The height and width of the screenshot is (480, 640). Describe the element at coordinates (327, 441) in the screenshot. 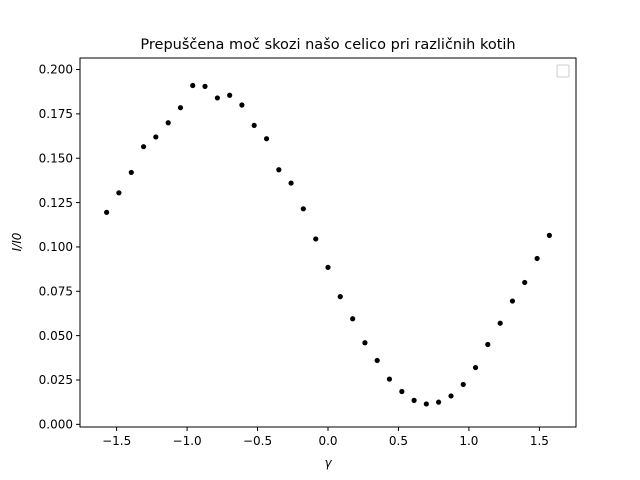

I see `x-tick-label: 0.0` at that location.